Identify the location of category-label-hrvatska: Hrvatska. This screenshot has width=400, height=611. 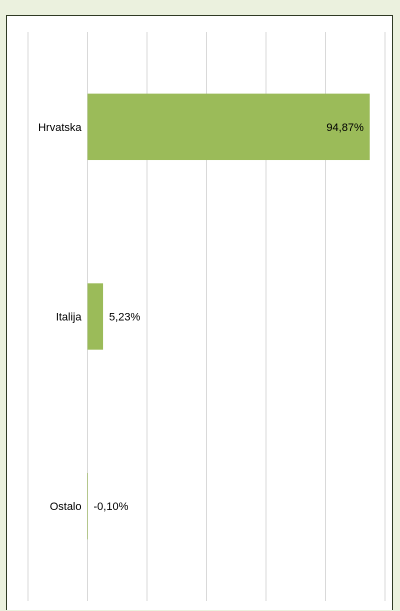
(60, 128).